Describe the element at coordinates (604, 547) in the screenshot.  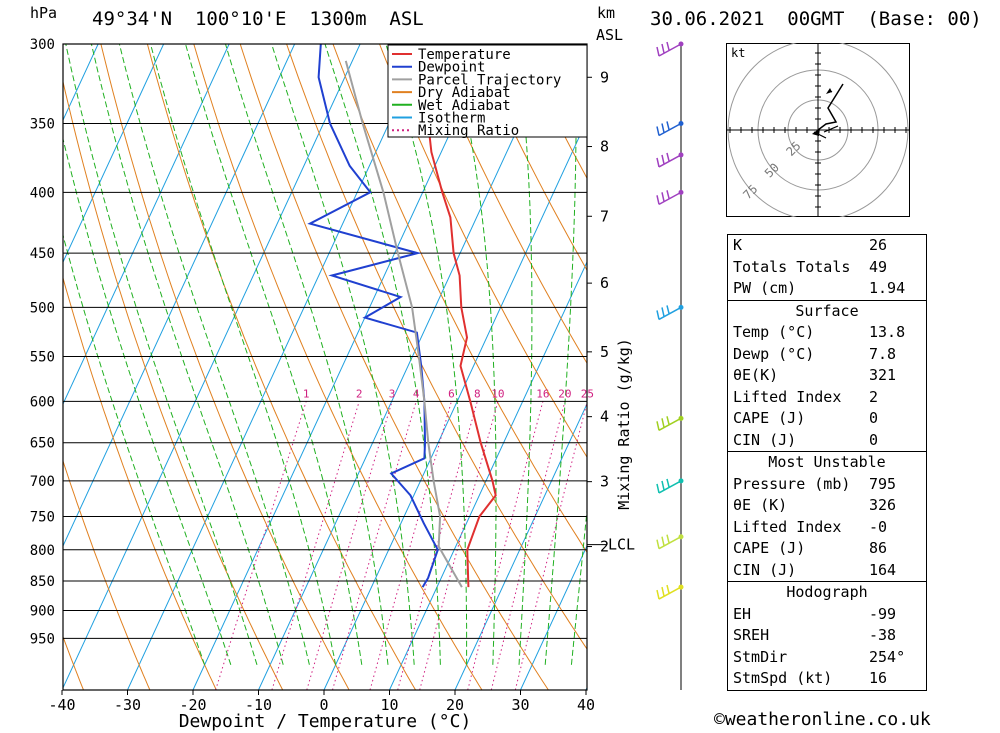
I see `km-tick-label: 2` at that location.